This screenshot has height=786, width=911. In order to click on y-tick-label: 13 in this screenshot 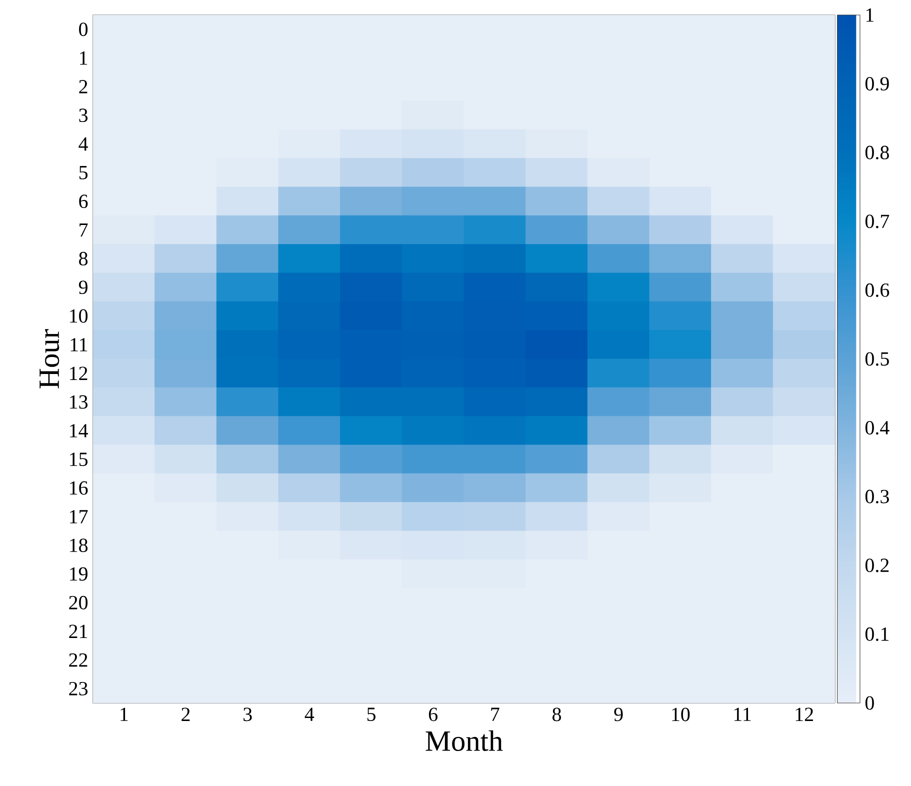, I will do `click(79, 402)`.